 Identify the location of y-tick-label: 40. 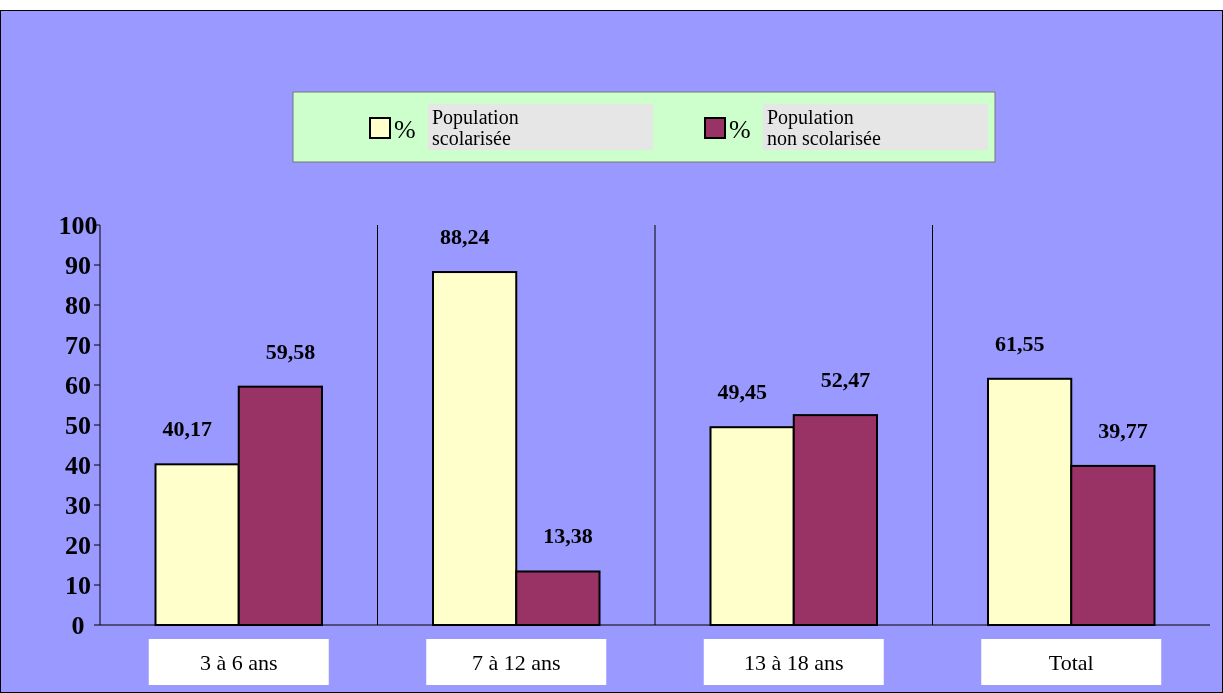
(78, 466).